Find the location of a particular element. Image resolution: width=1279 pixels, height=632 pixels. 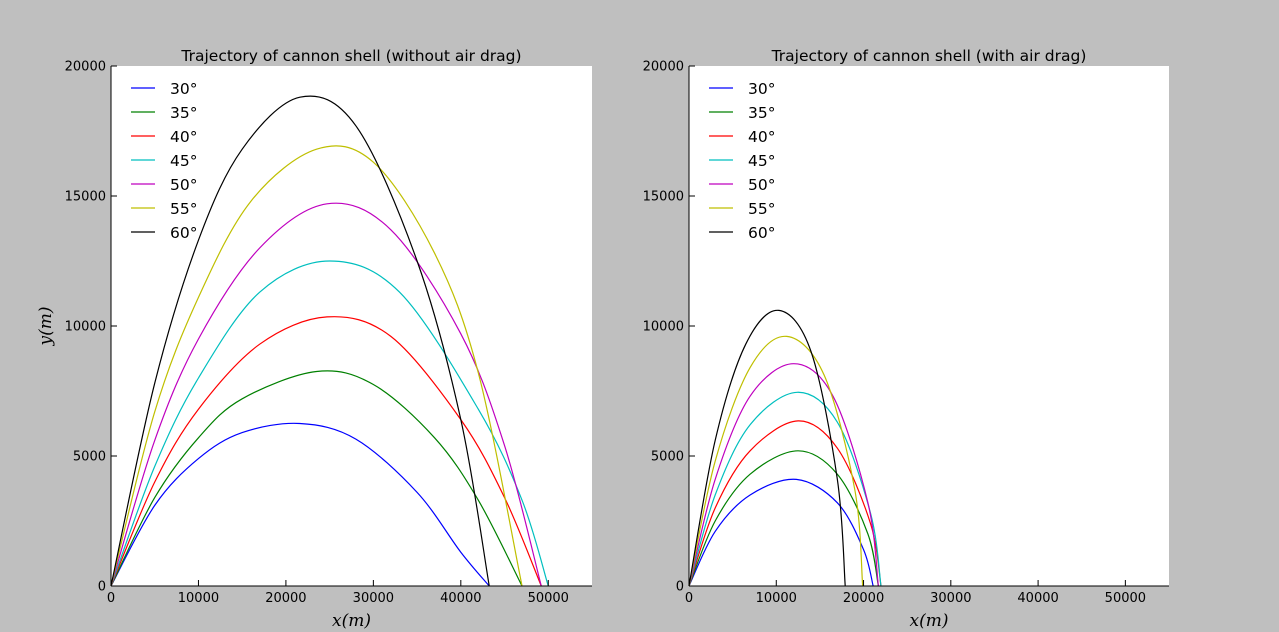

y-axis-label: y(m) is located at coordinates (46, 327).